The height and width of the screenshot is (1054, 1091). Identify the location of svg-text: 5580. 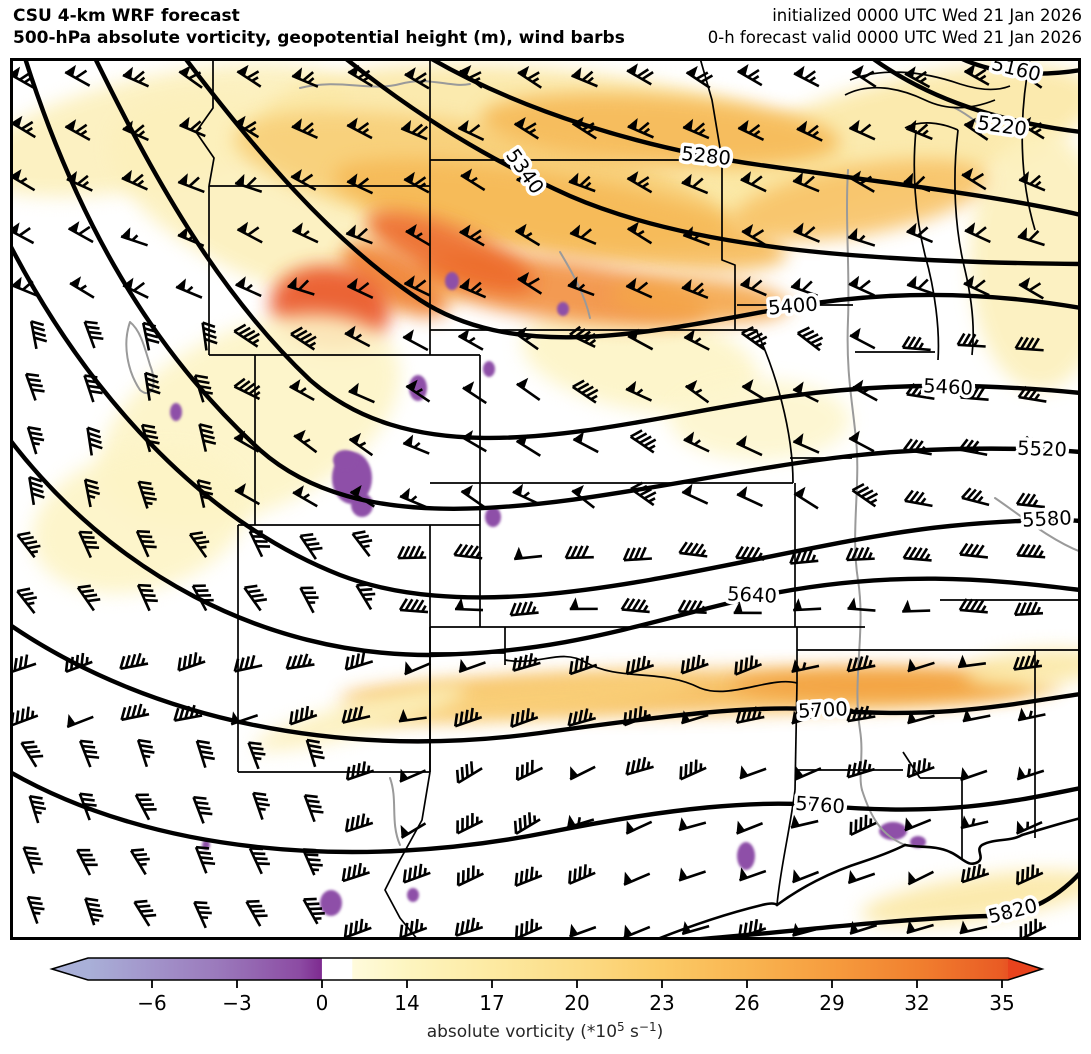
(1047, 519).